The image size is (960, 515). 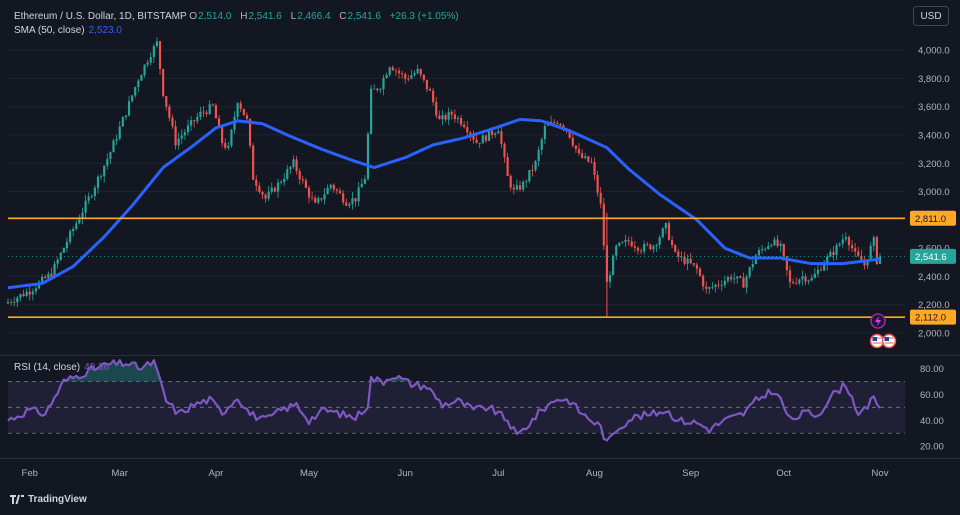 I want to click on tradingview-brand: TradingView, so click(x=48, y=499).